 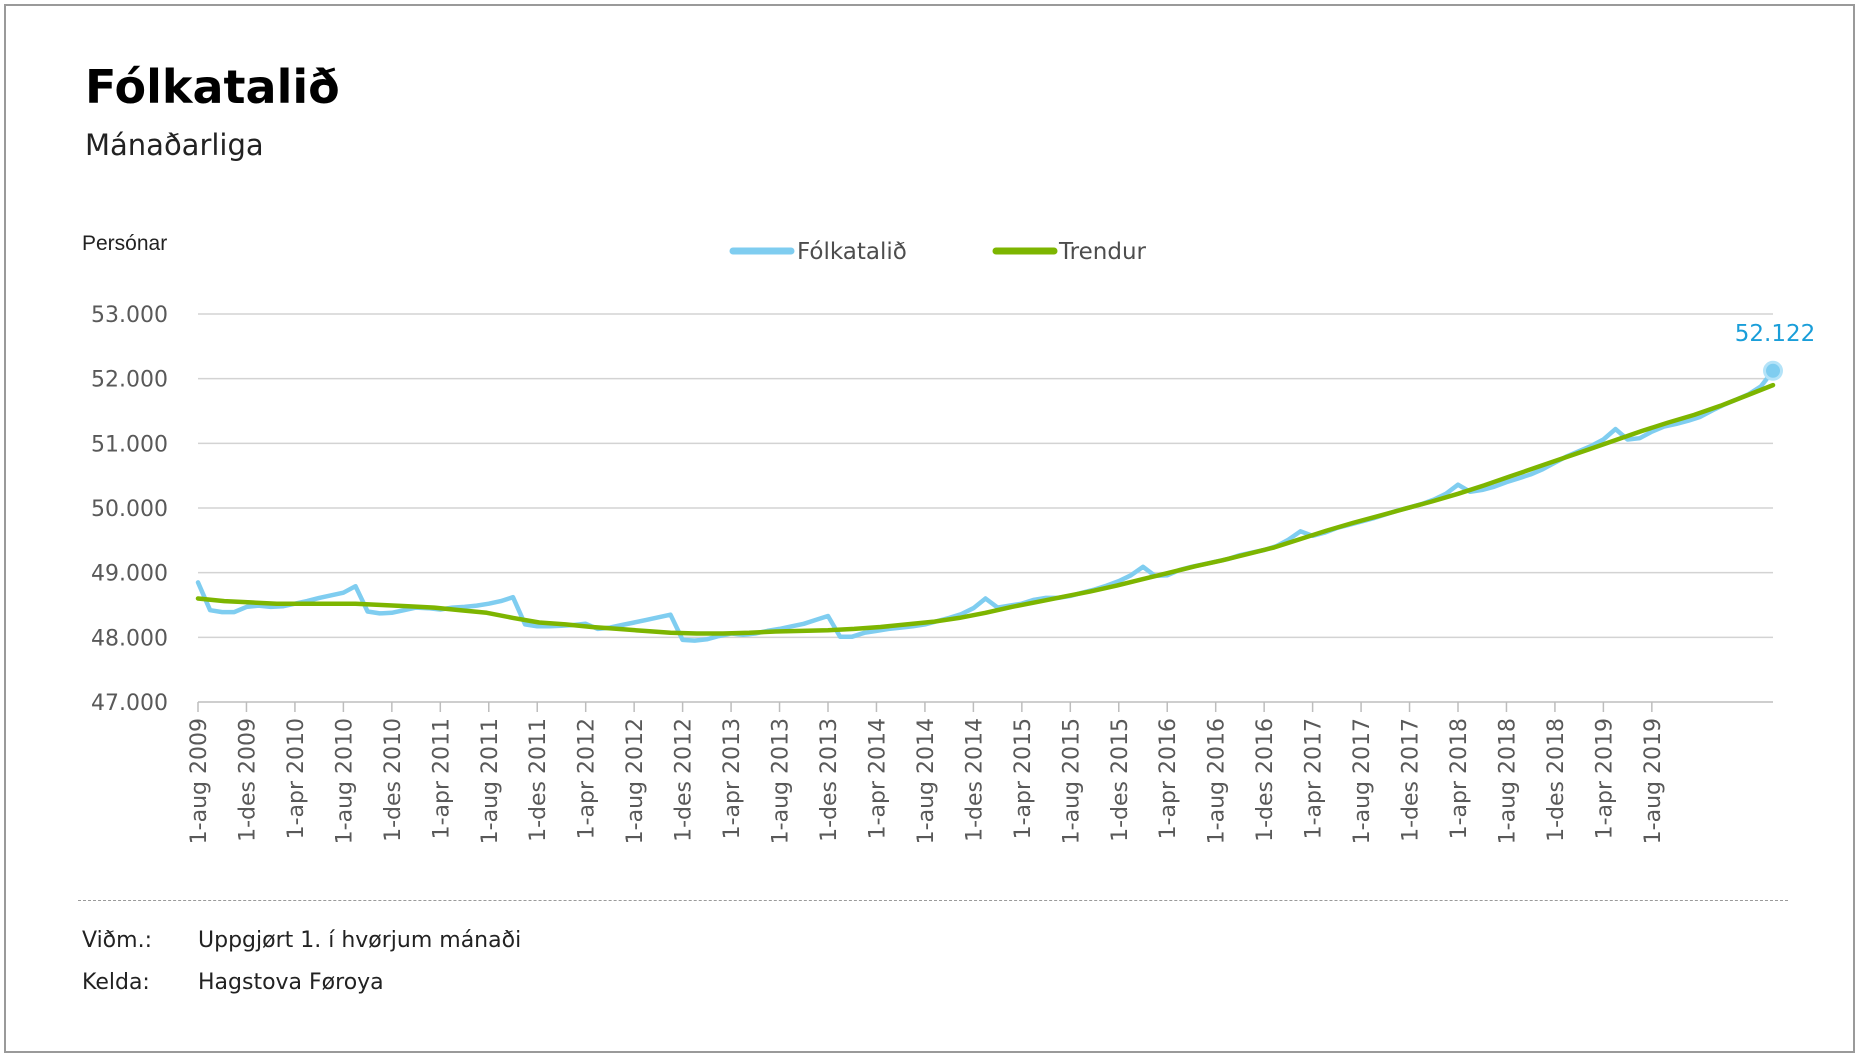 I want to click on x-tick-label: 1-apr 2018, so click(x=1459, y=778).